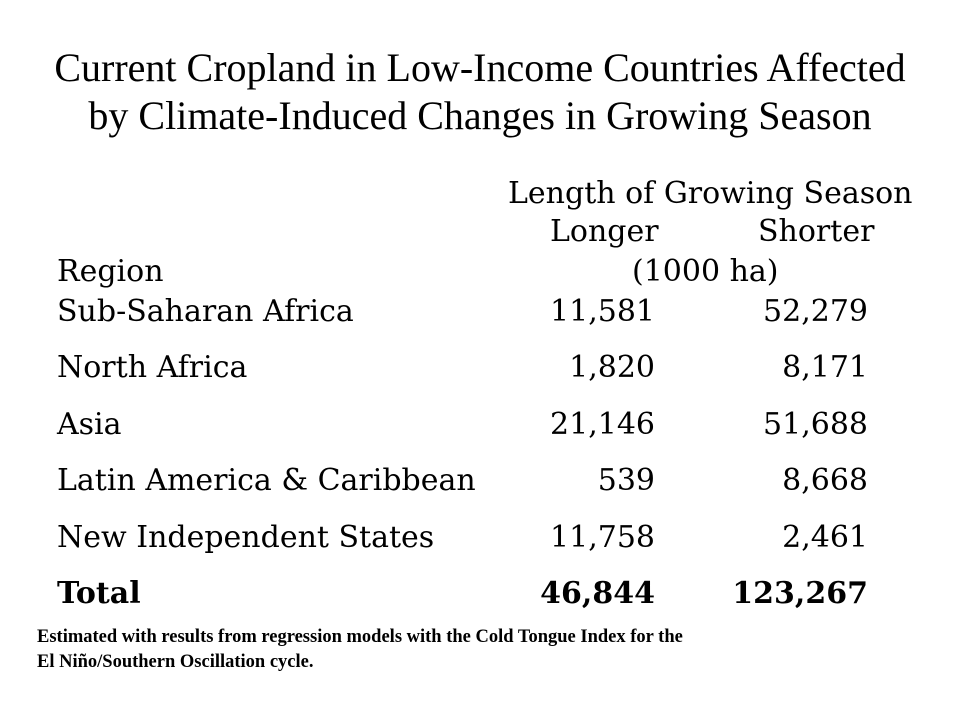 This screenshot has width=960, height=720. I want to click on region-name: Asia, so click(89, 424).